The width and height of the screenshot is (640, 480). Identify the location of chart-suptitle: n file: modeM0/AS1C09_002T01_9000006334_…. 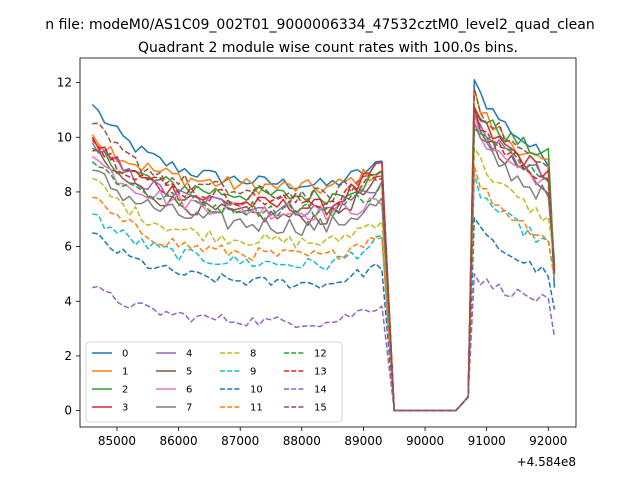
(319, 25).